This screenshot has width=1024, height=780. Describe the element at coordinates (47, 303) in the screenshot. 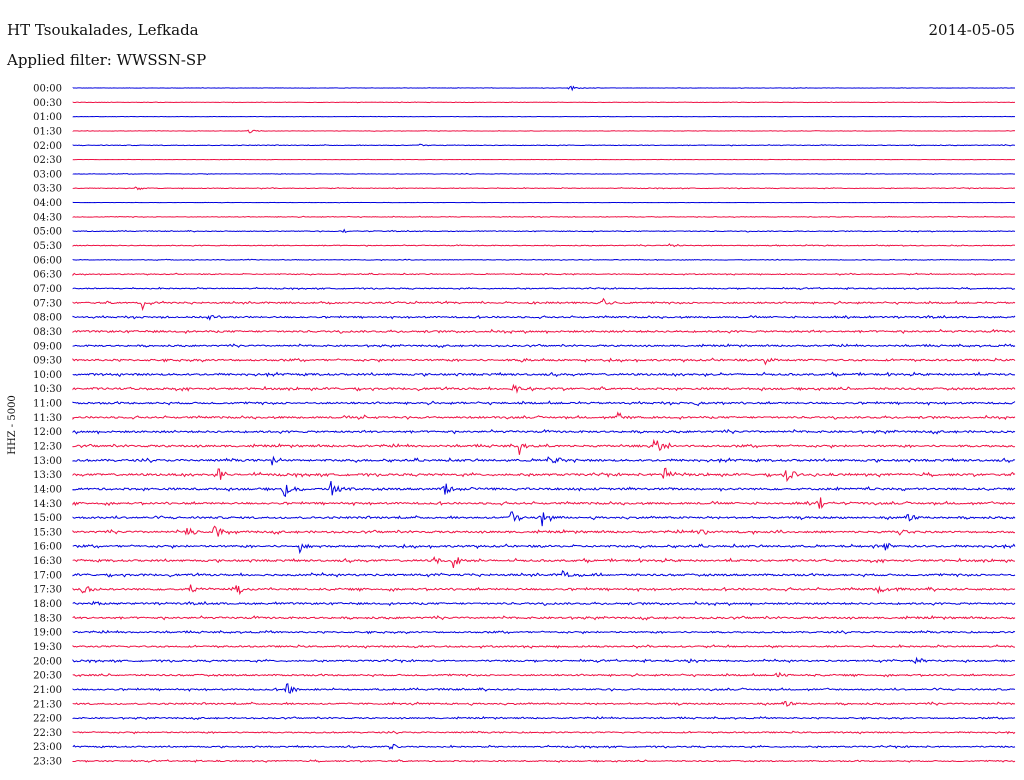

I see `row-time-label: 07:30` at that location.